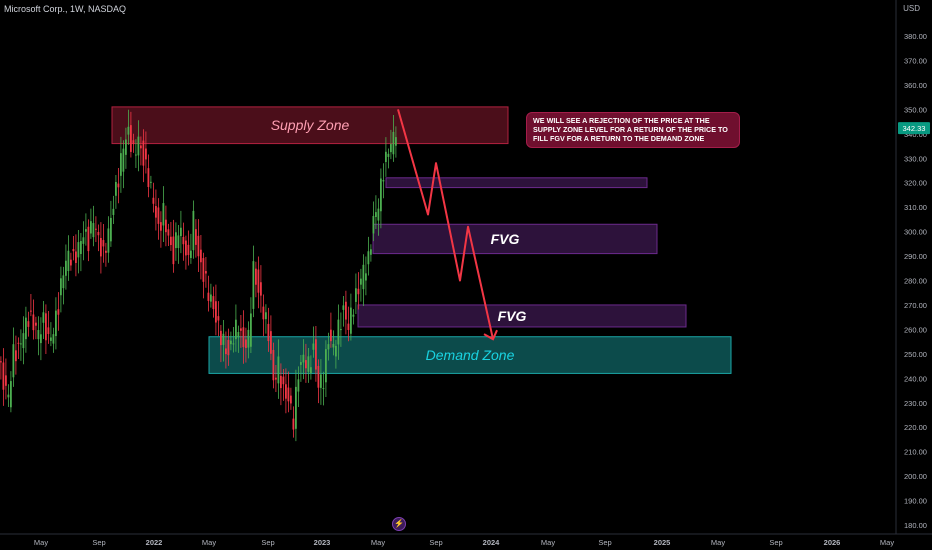  Describe the element at coordinates (154, 542) in the screenshot. I see `time-tick-label: 2022` at that location.